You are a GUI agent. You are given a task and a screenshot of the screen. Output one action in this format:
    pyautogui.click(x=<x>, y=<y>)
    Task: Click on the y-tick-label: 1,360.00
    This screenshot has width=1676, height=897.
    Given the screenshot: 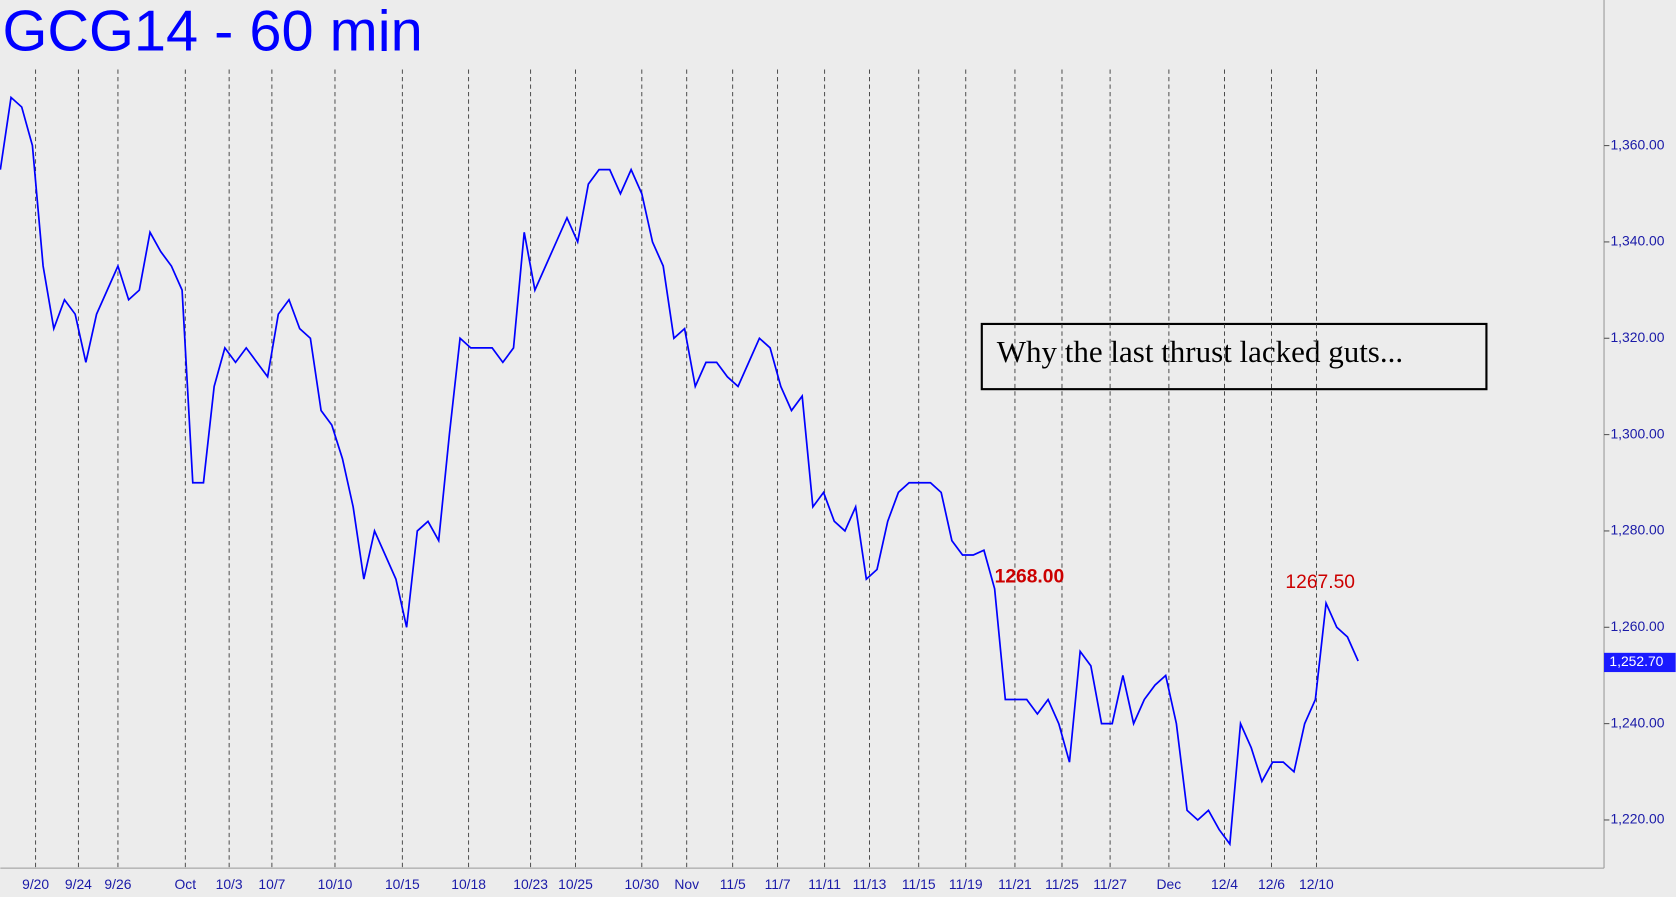 What is the action you would take?
    pyautogui.click(x=1637, y=144)
    